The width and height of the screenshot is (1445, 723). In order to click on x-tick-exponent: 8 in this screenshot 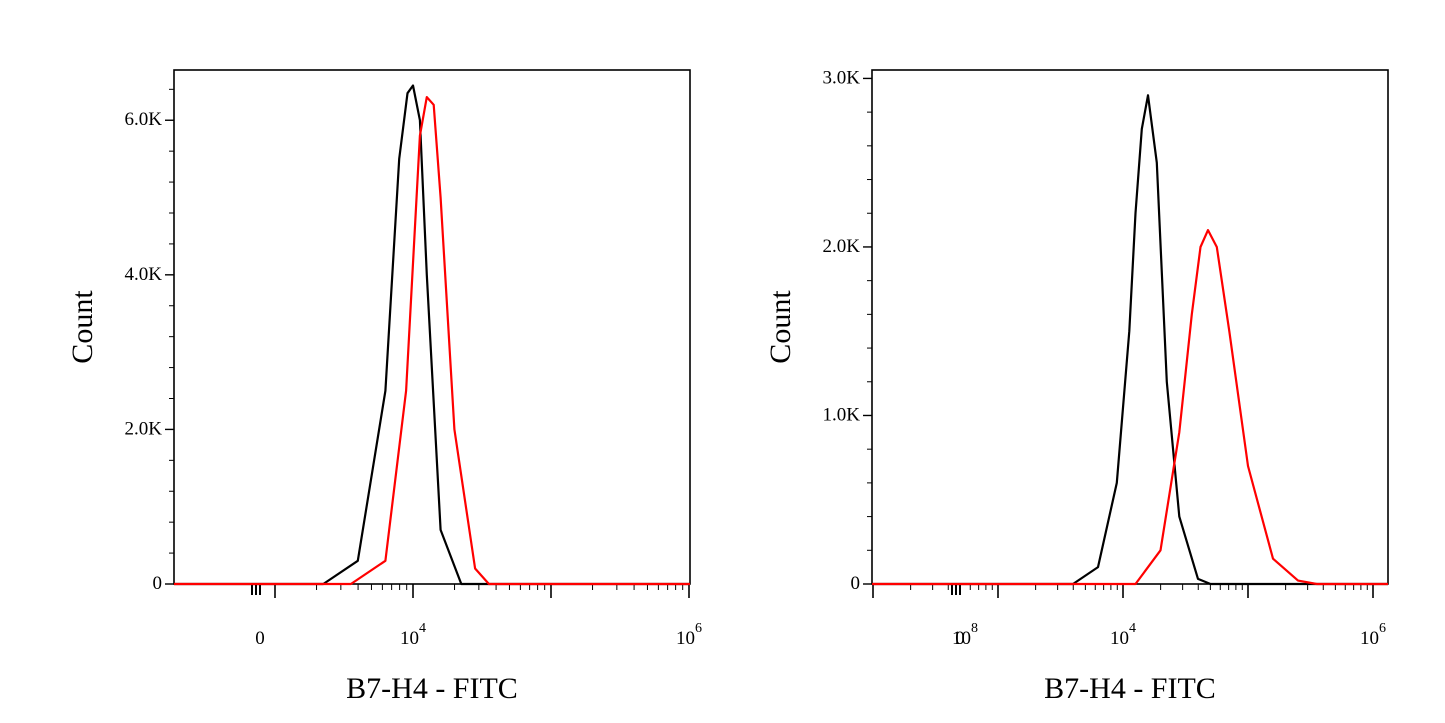, I will do `click(974, 628)`.